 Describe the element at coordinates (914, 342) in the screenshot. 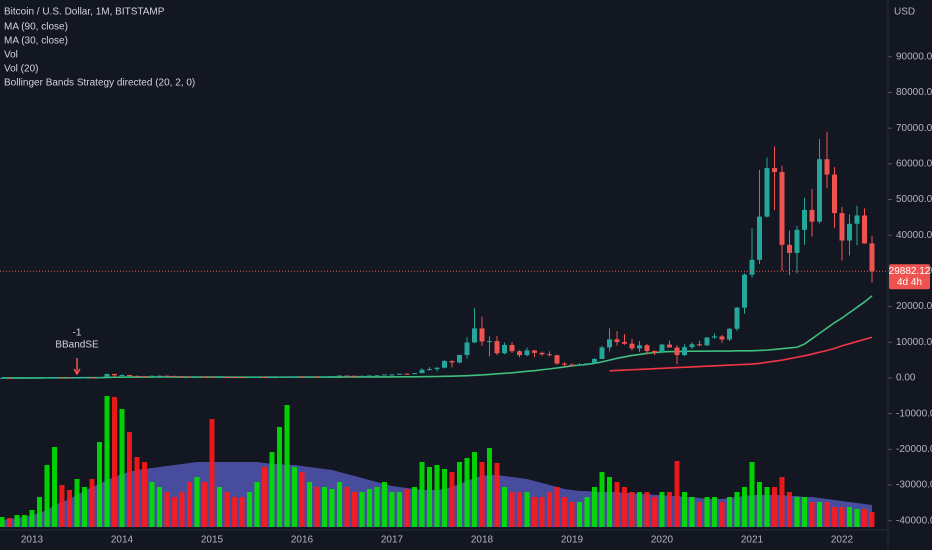

I see `y-tick-label: 10000.00` at that location.